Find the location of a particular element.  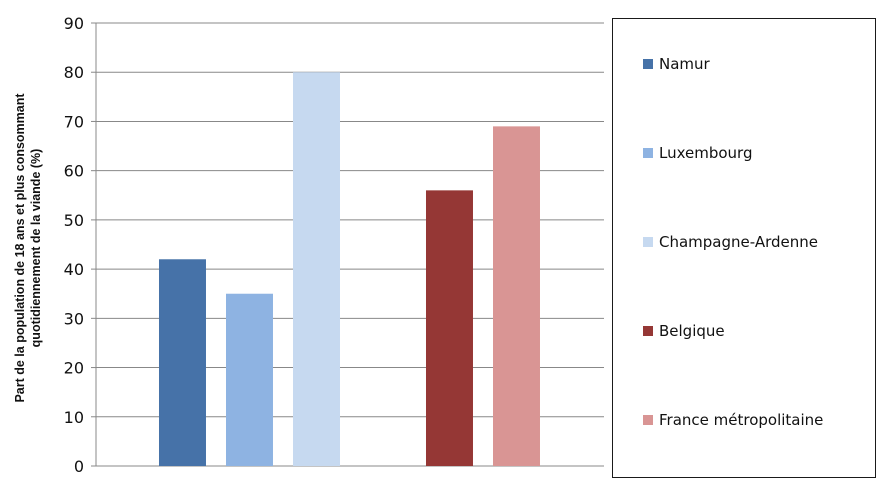

y-tick-label: 80 is located at coordinates (74, 72).